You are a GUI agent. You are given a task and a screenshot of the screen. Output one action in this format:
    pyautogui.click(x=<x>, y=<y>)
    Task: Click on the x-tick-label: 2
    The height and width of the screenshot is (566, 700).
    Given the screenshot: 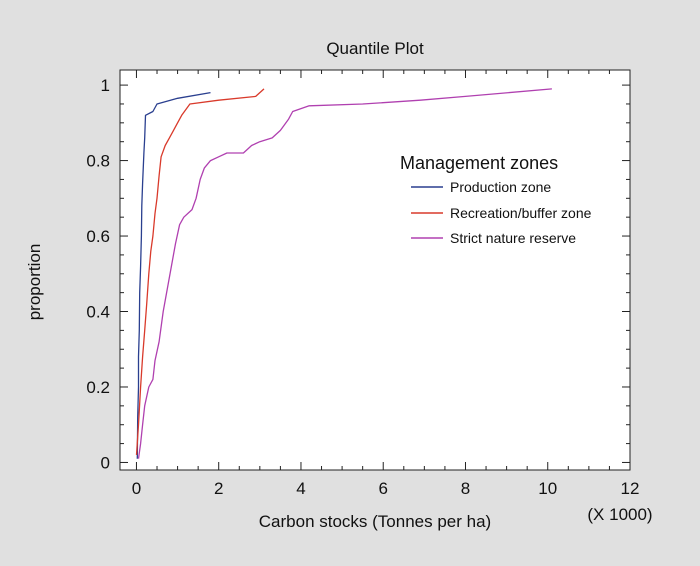 What is the action you would take?
    pyautogui.click(x=218, y=488)
    